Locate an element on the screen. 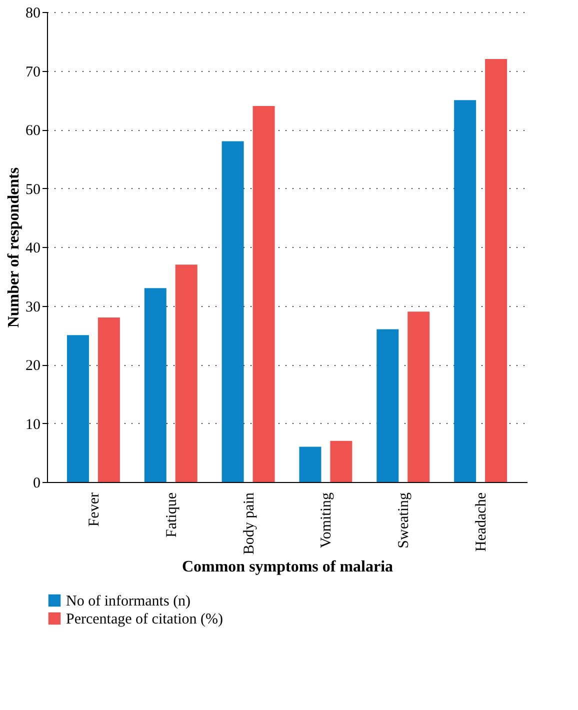  x-tick-label: Body pain is located at coordinates (249, 523).